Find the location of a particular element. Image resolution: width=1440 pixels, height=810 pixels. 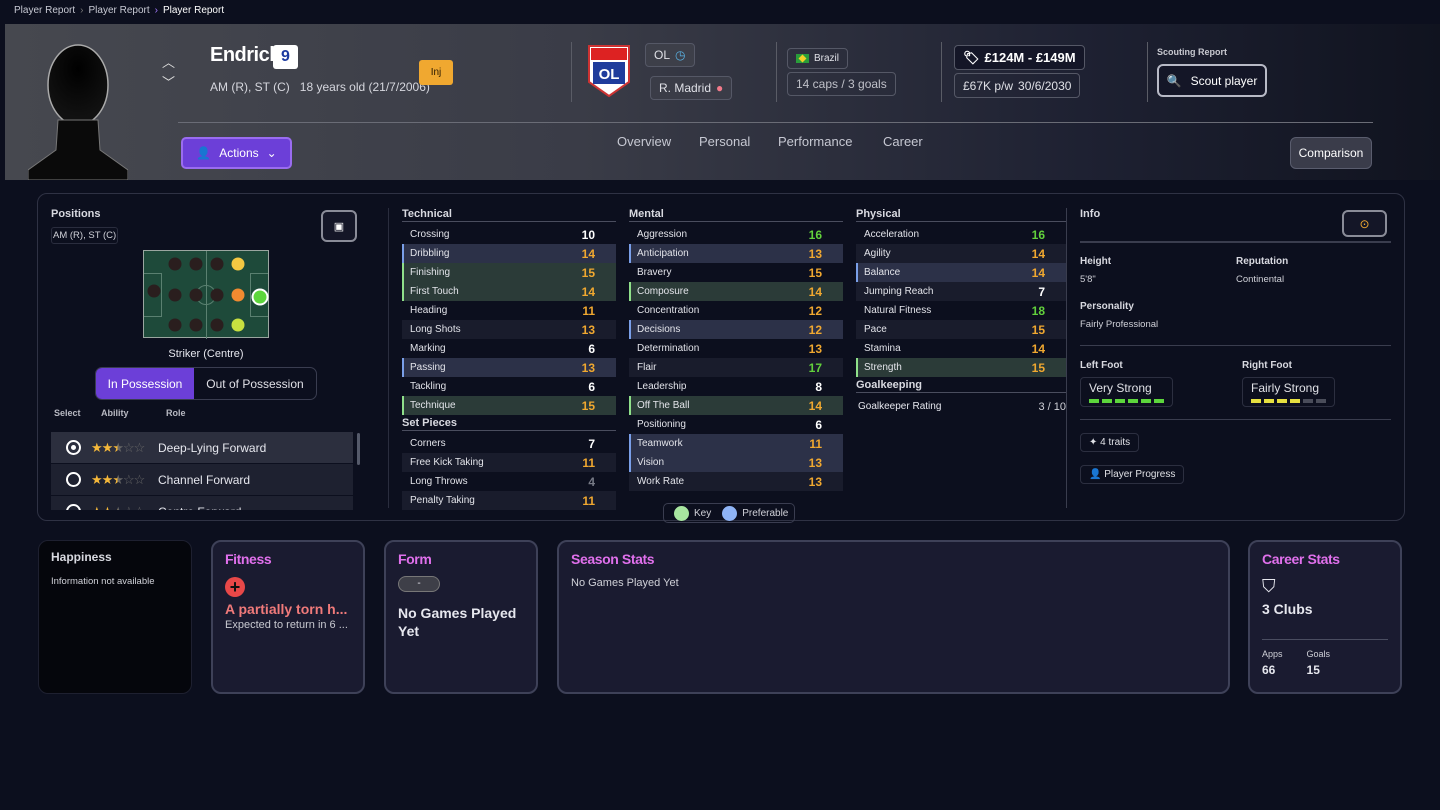

mental-title: Mental is located at coordinates (736, 215).